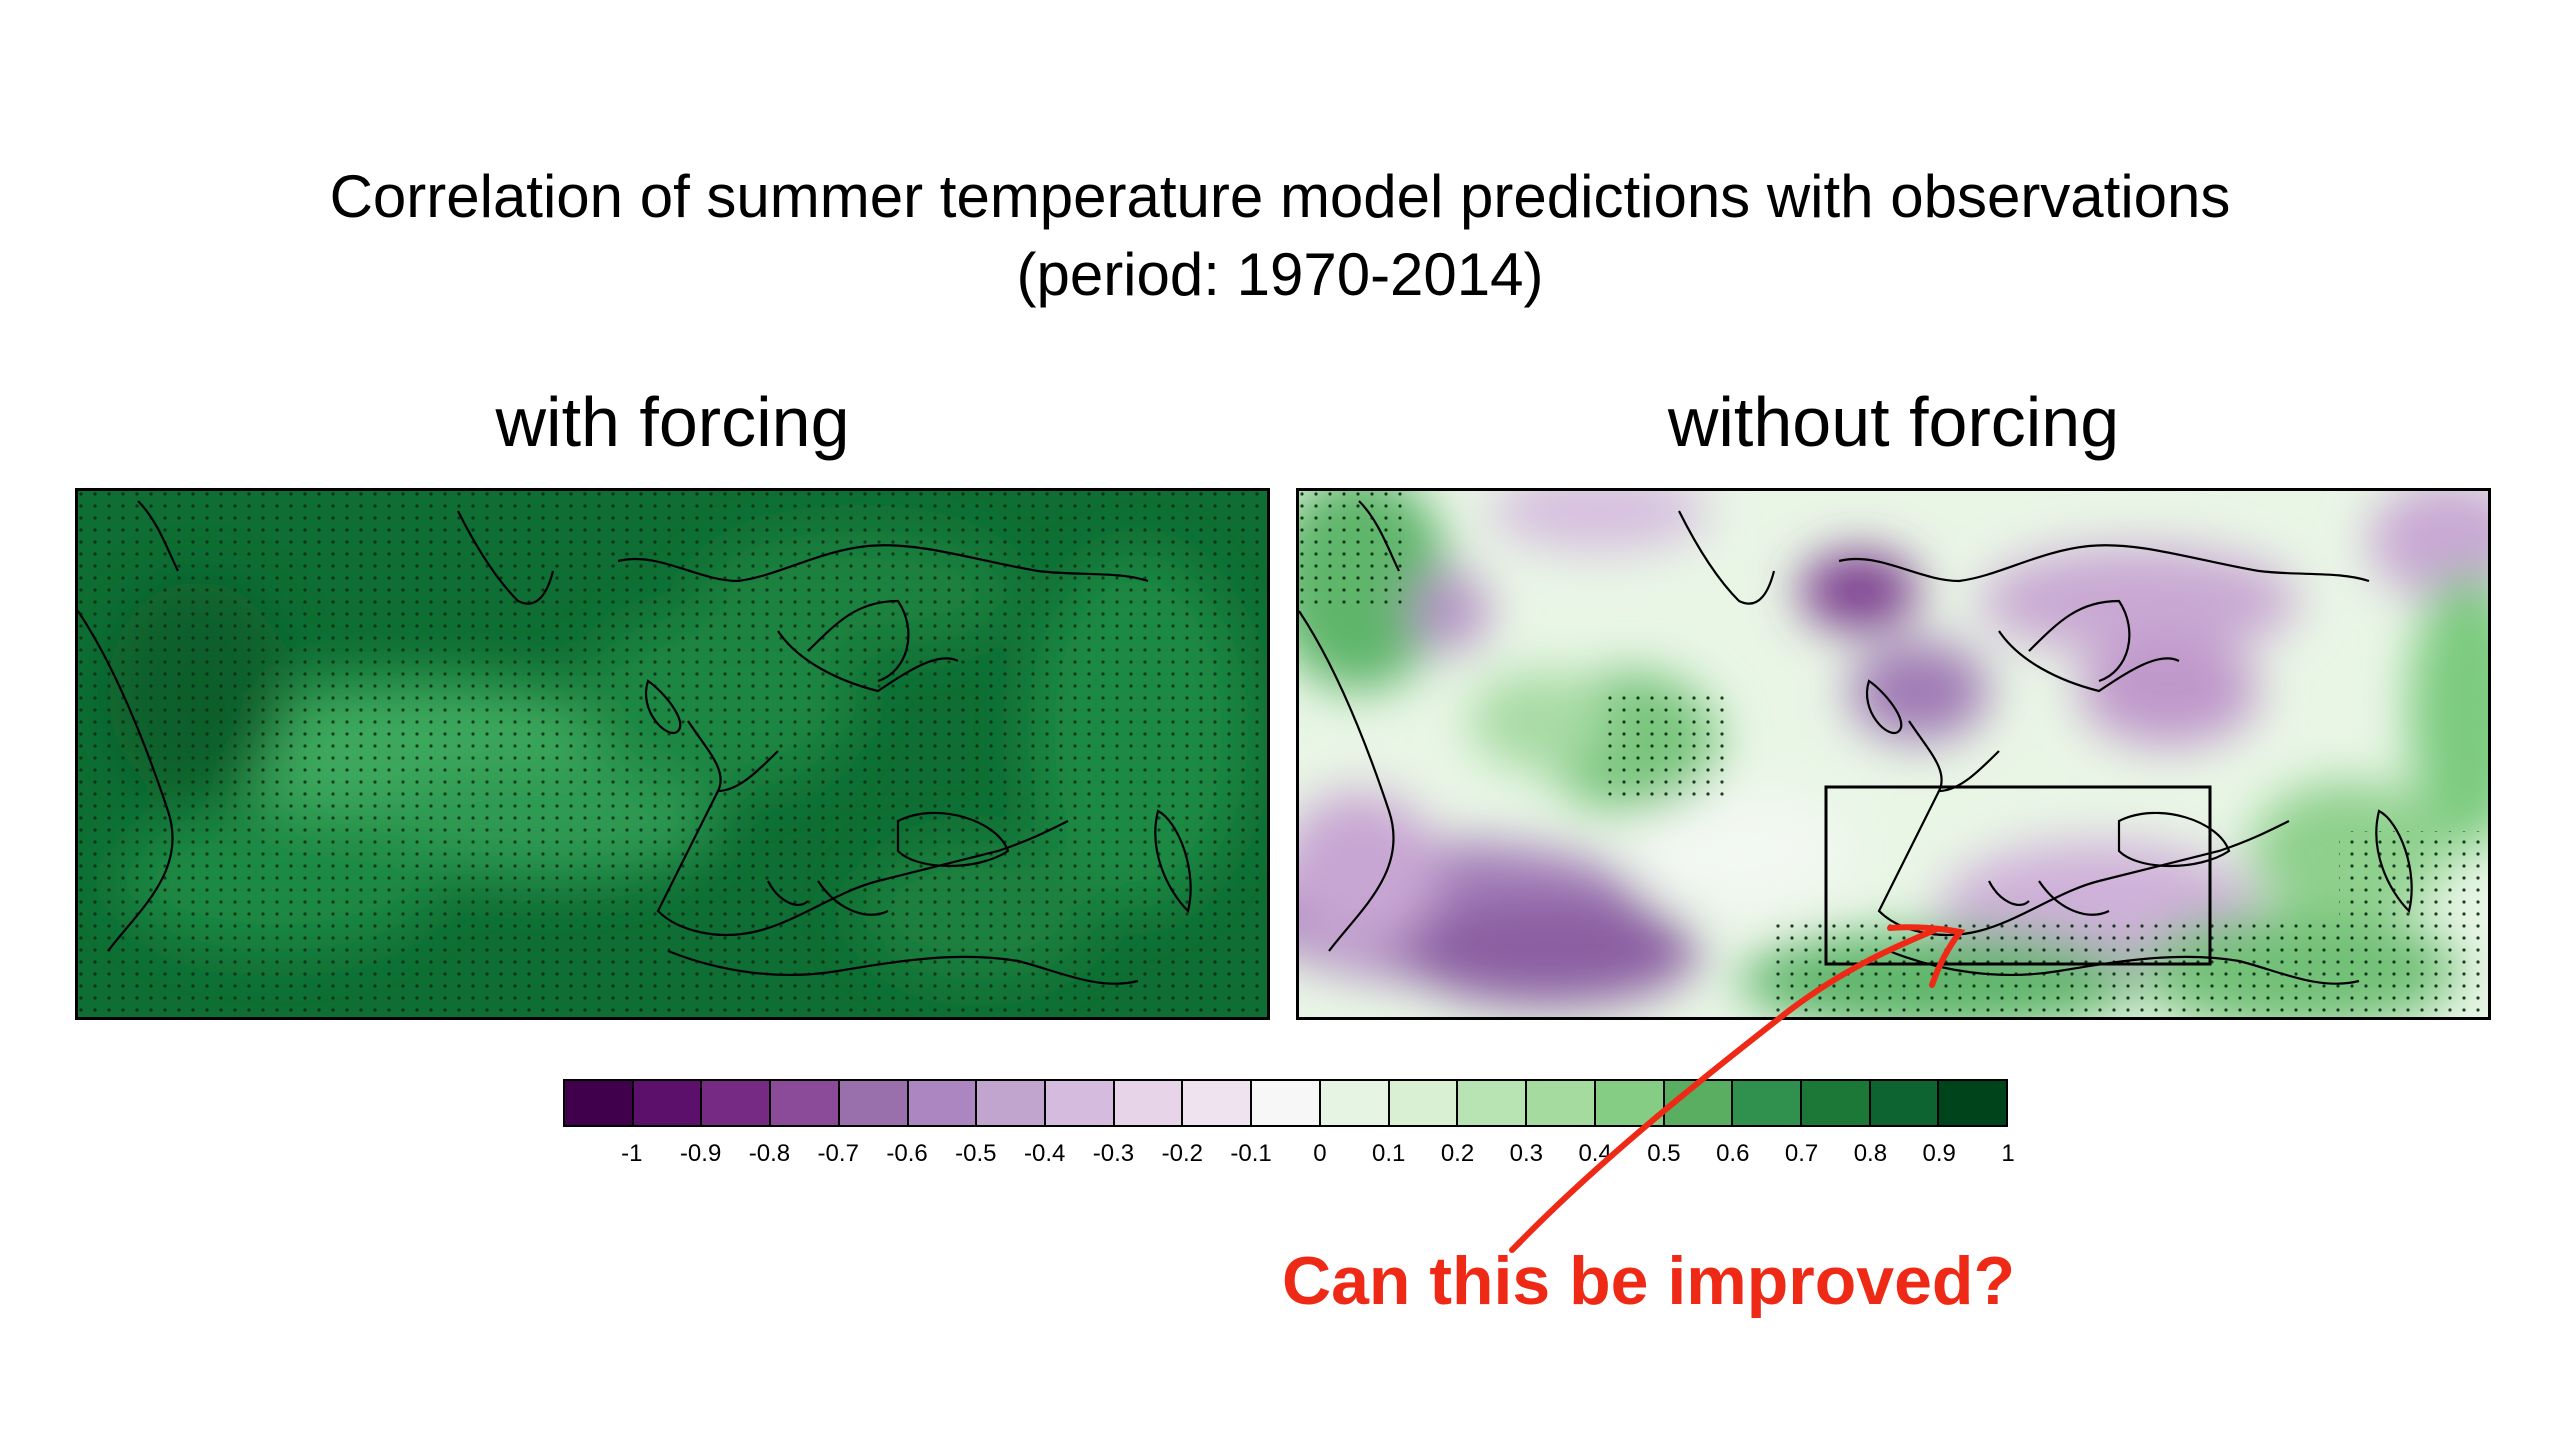  What do you see at coordinates (1664, 1153) in the screenshot?
I see `colorbar-tick-label: 0.5` at bounding box center [1664, 1153].